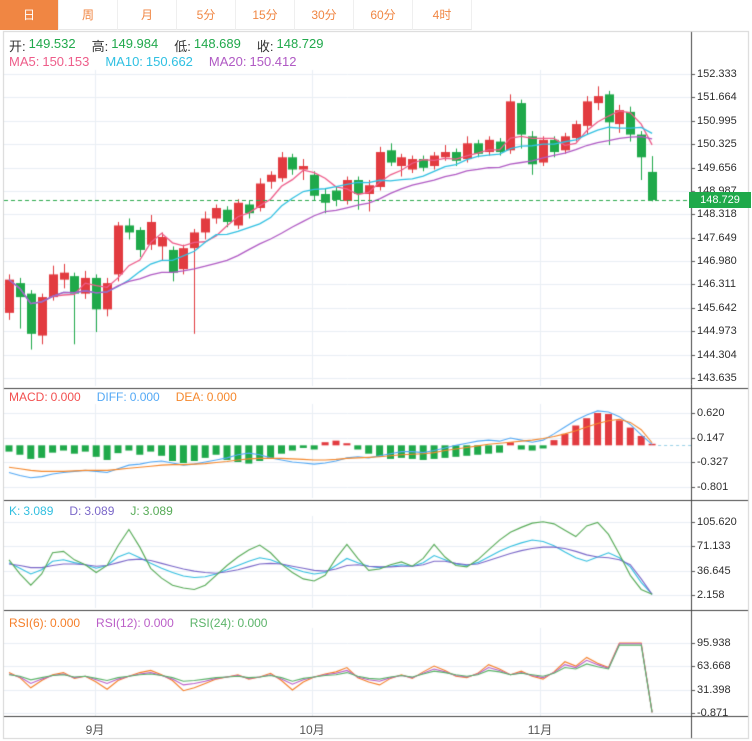 The width and height of the screenshot is (752, 741). I want to click on open-readout: 开: 149.532, so click(42, 45).